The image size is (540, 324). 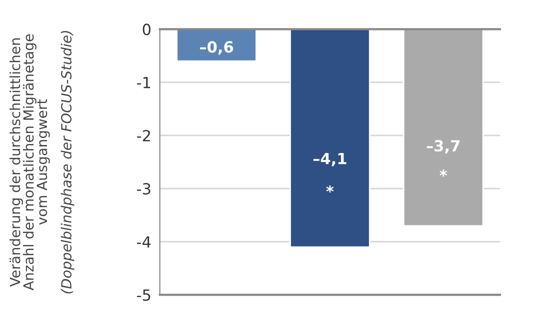 I want to click on y-tick-label: -4, so click(x=144, y=242).